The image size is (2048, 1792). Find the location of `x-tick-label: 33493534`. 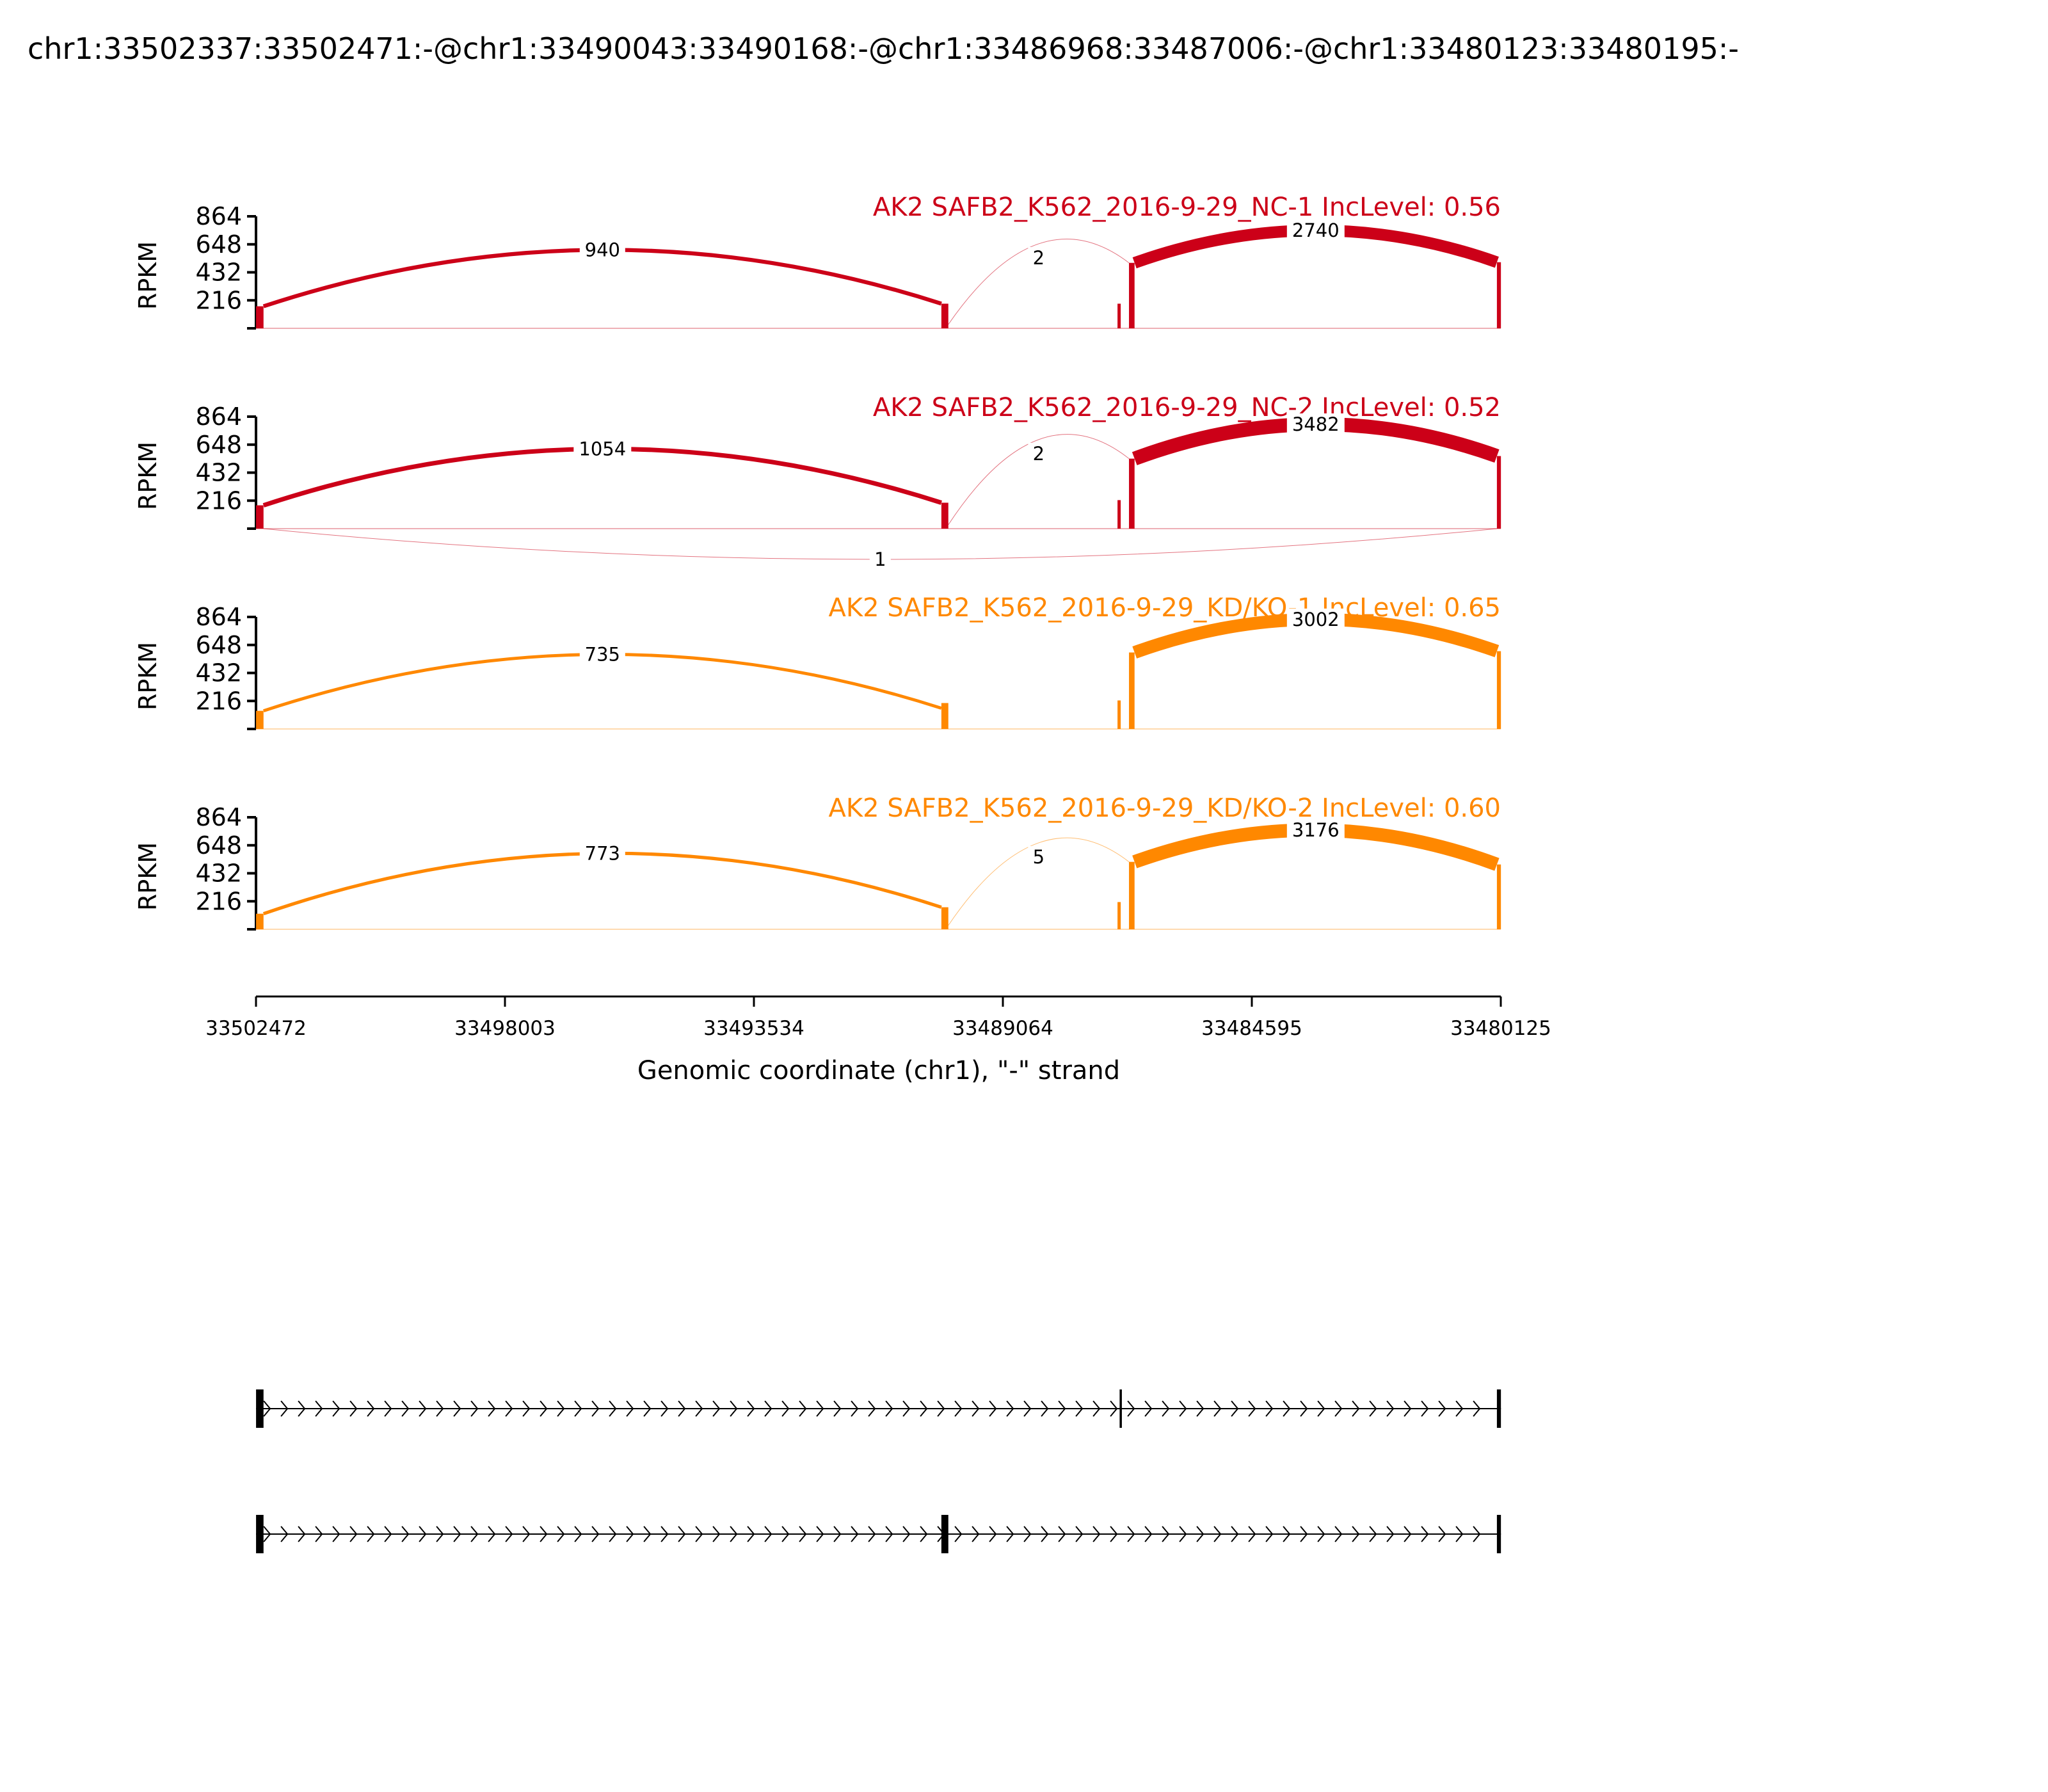

x-tick-label: 33493534 is located at coordinates (753, 1028).